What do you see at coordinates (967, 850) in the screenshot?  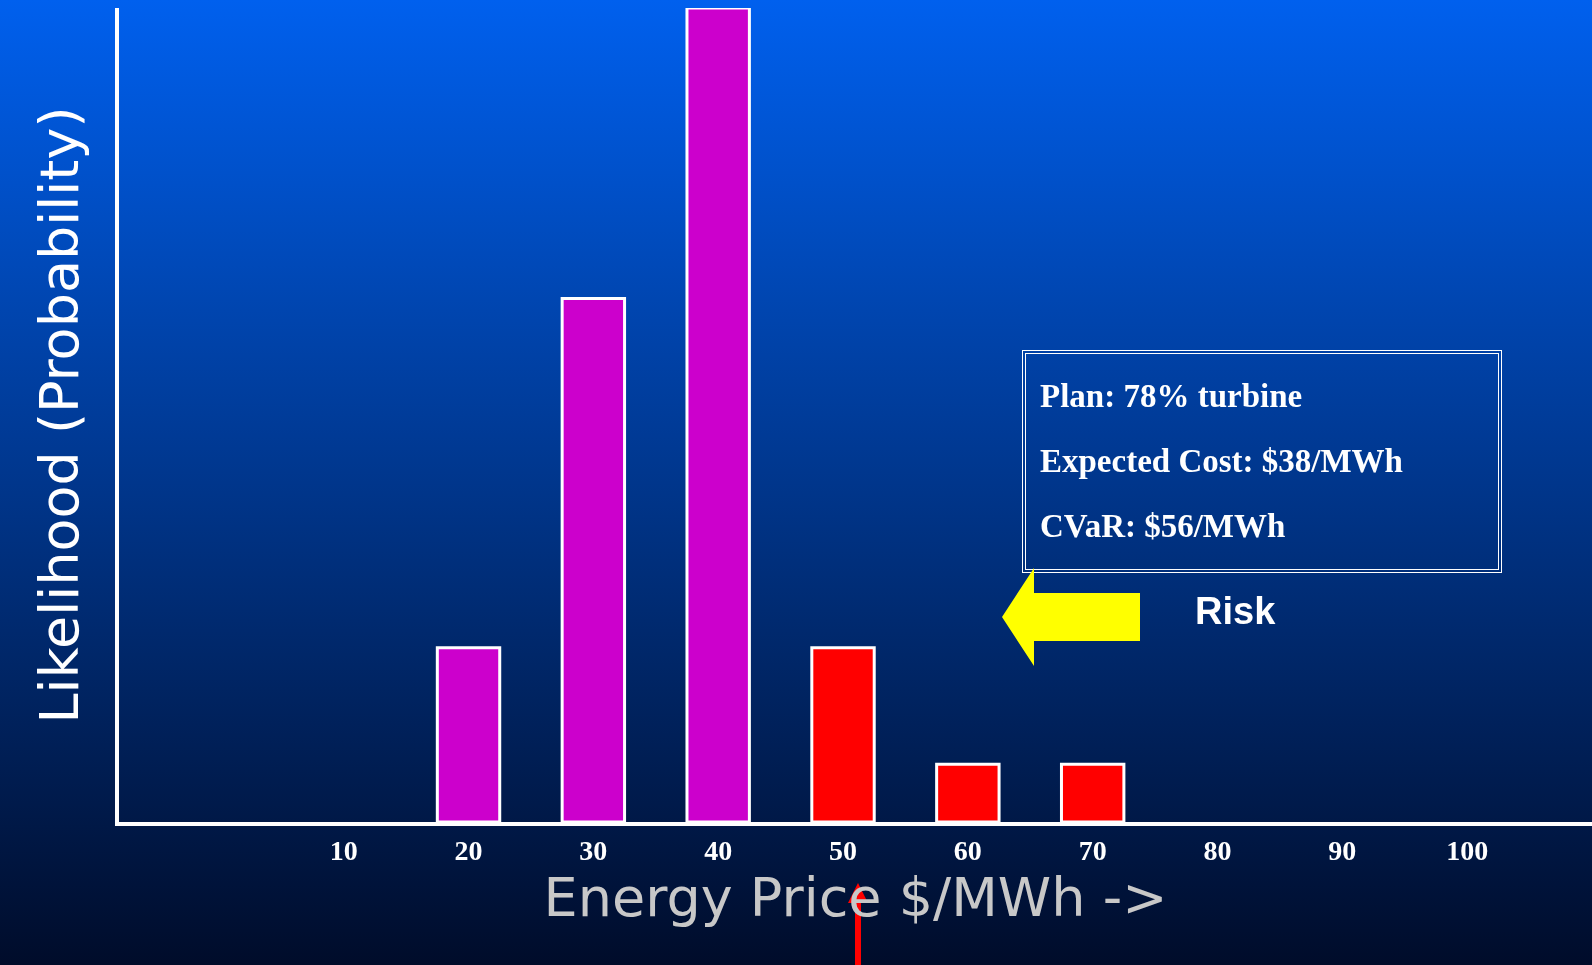 I see `x-tick-label: 60` at bounding box center [967, 850].